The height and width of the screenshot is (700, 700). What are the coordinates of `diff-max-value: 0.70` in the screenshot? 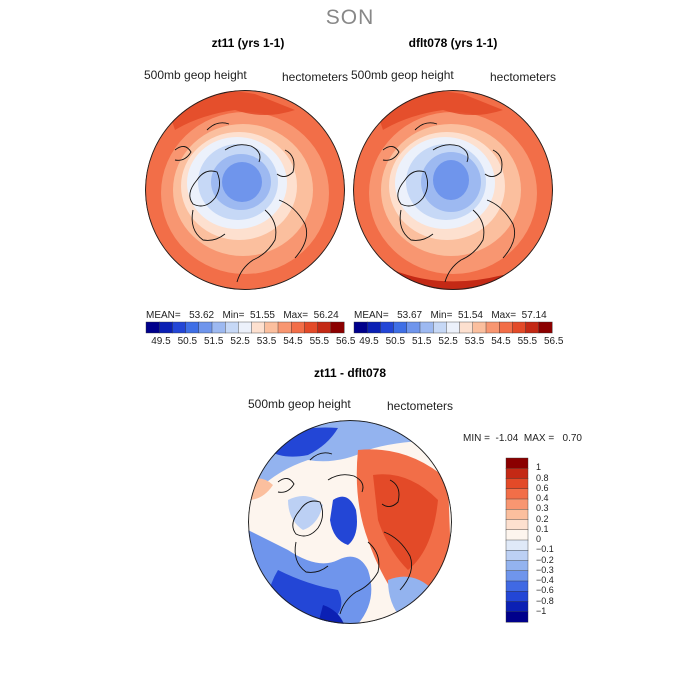 It's located at (572, 438).